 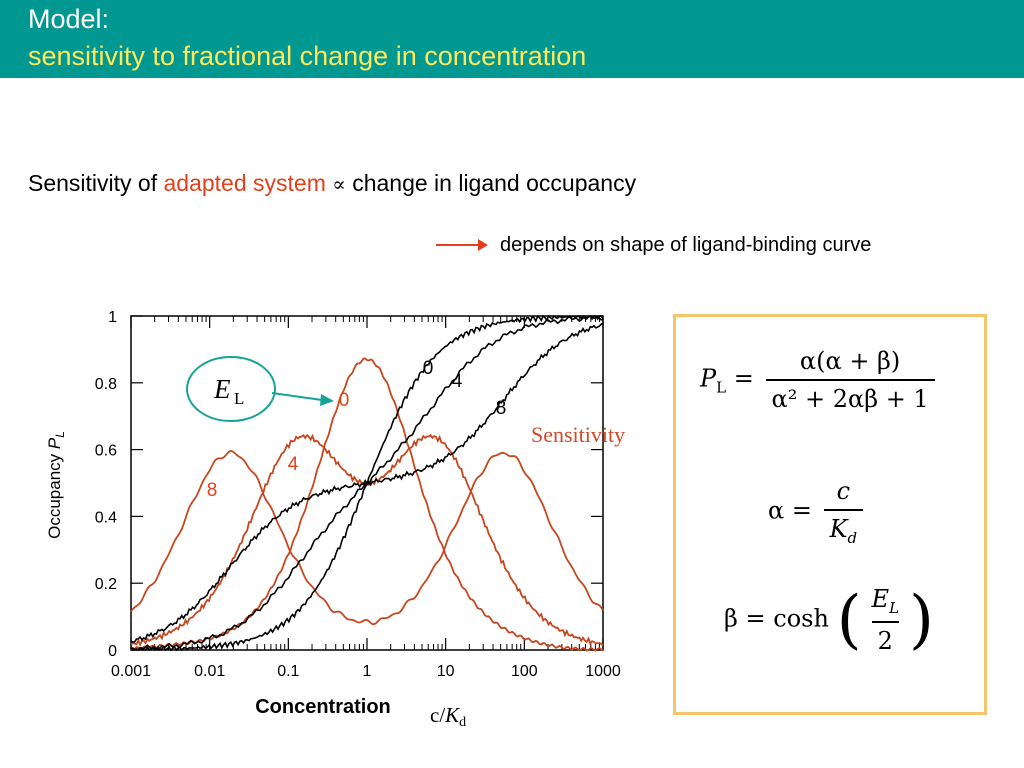 What do you see at coordinates (708, 378) in the screenshot?
I see `pl-lhs: P` at bounding box center [708, 378].